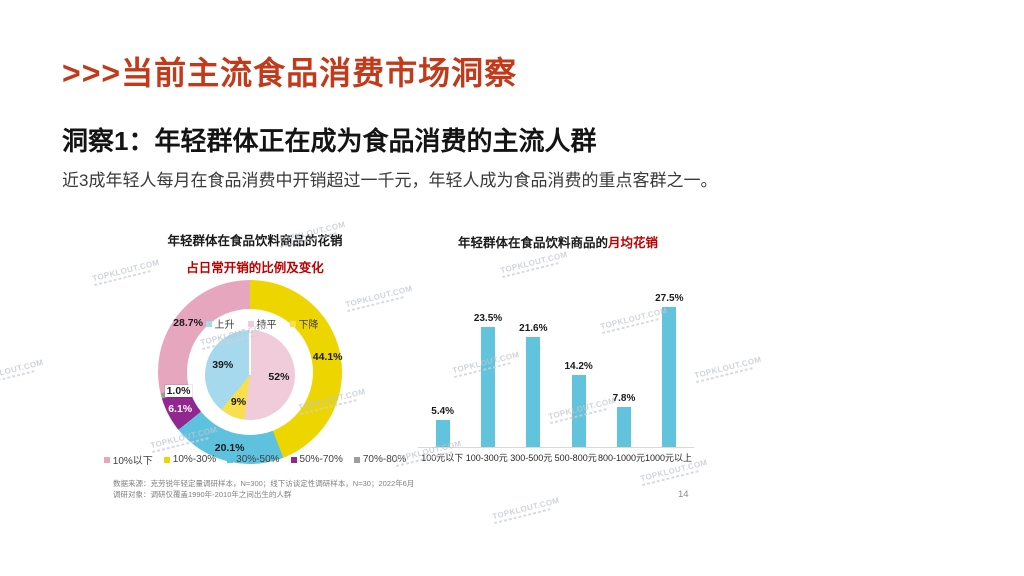  What do you see at coordinates (488, 319) in the screenshot?
I see `bar-value-label: 23.5%` at bounding box center [488, 319].